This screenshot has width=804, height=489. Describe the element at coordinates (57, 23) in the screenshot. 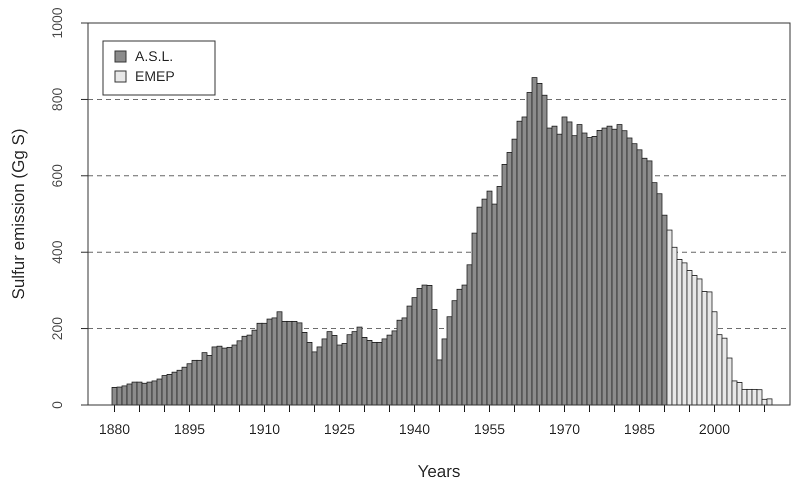

I see `y-tick-label: 1000` at that location.